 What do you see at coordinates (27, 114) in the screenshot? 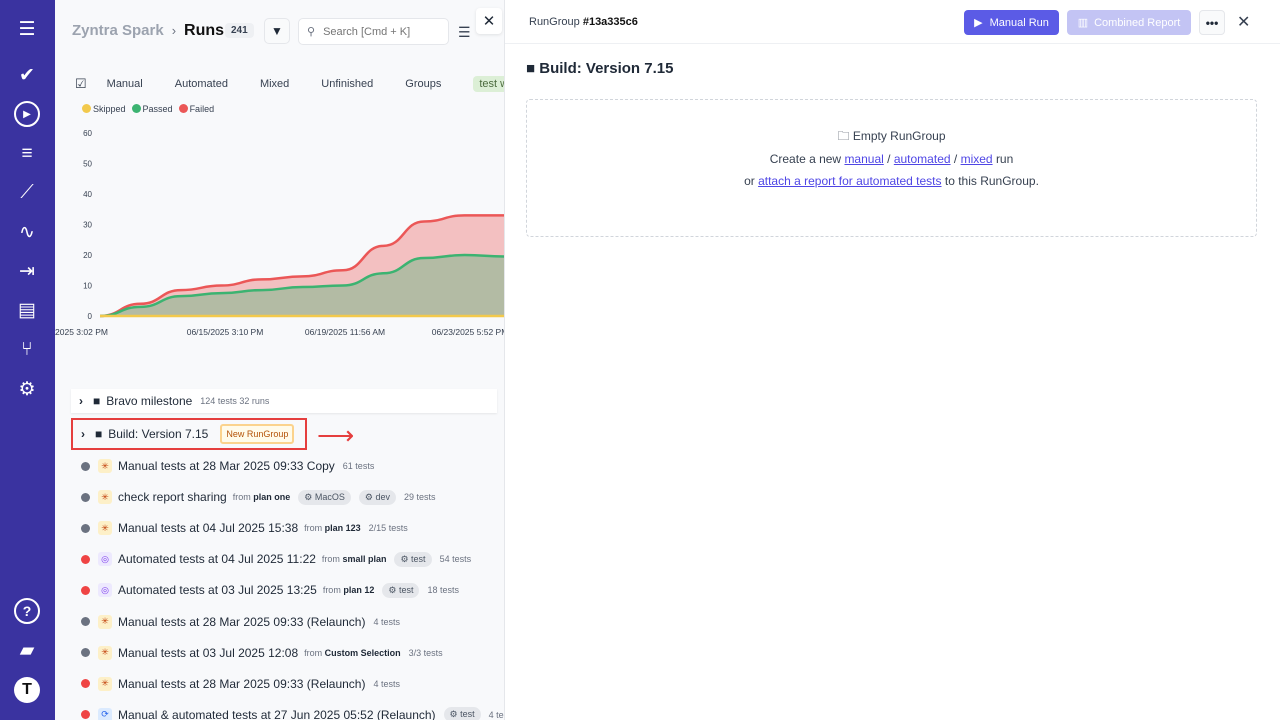
I see `play-circle-icon: ▶` at bounding box center [27, 114].